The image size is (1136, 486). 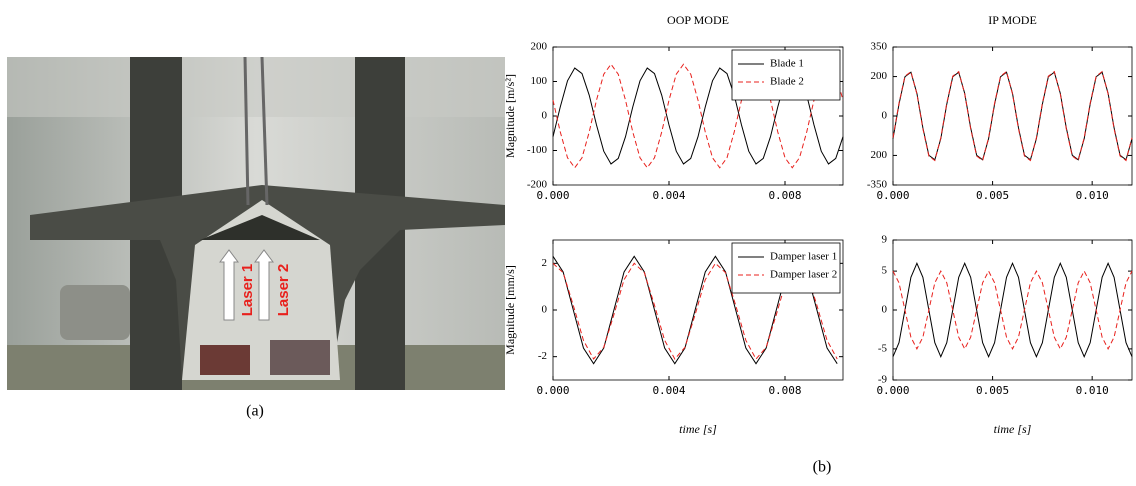 I want to click on chart-title: OOP MODE, so click(x=698, y=20).